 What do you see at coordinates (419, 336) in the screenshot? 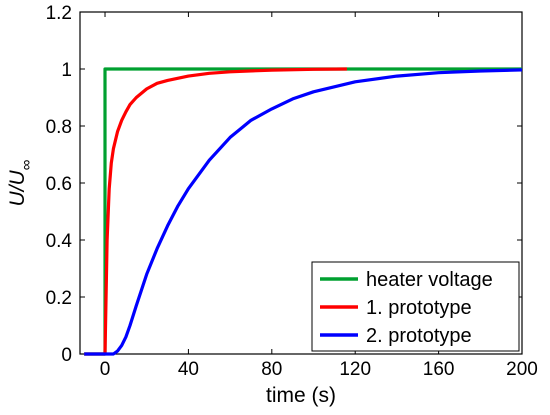
I see `legend-label-2-prototype: 2. prototype` at bounding box center [419, 336].